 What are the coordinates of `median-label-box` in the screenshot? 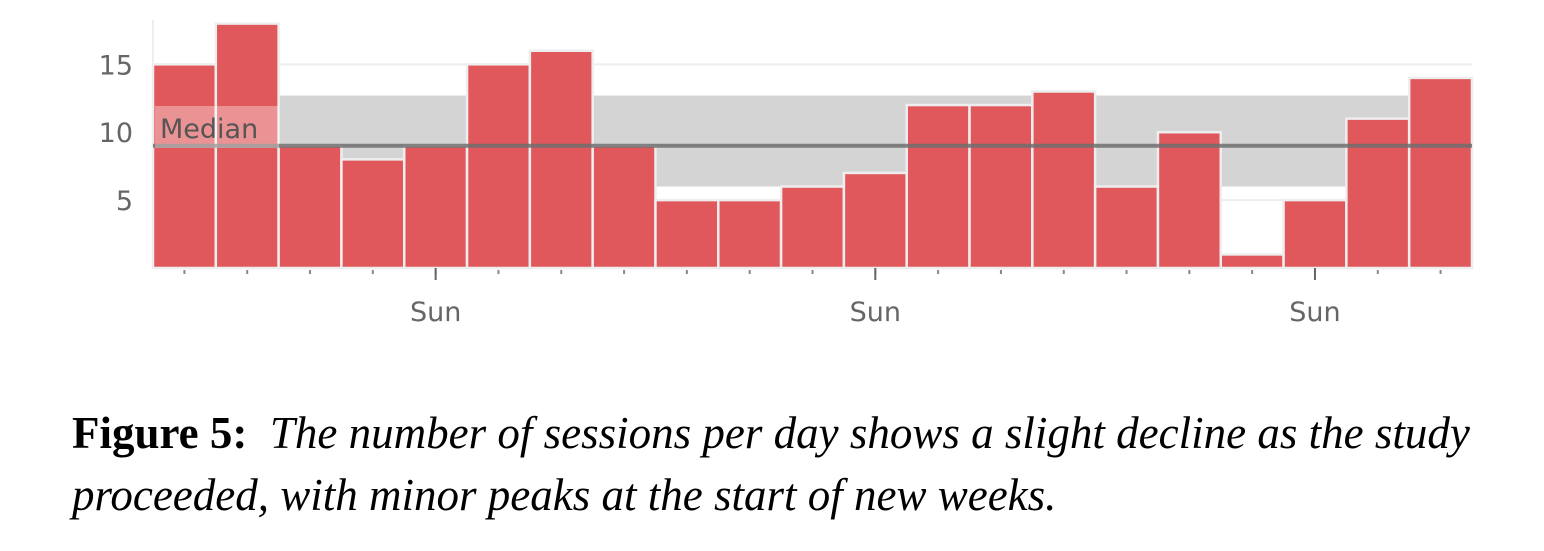 It's located at (217, 127).